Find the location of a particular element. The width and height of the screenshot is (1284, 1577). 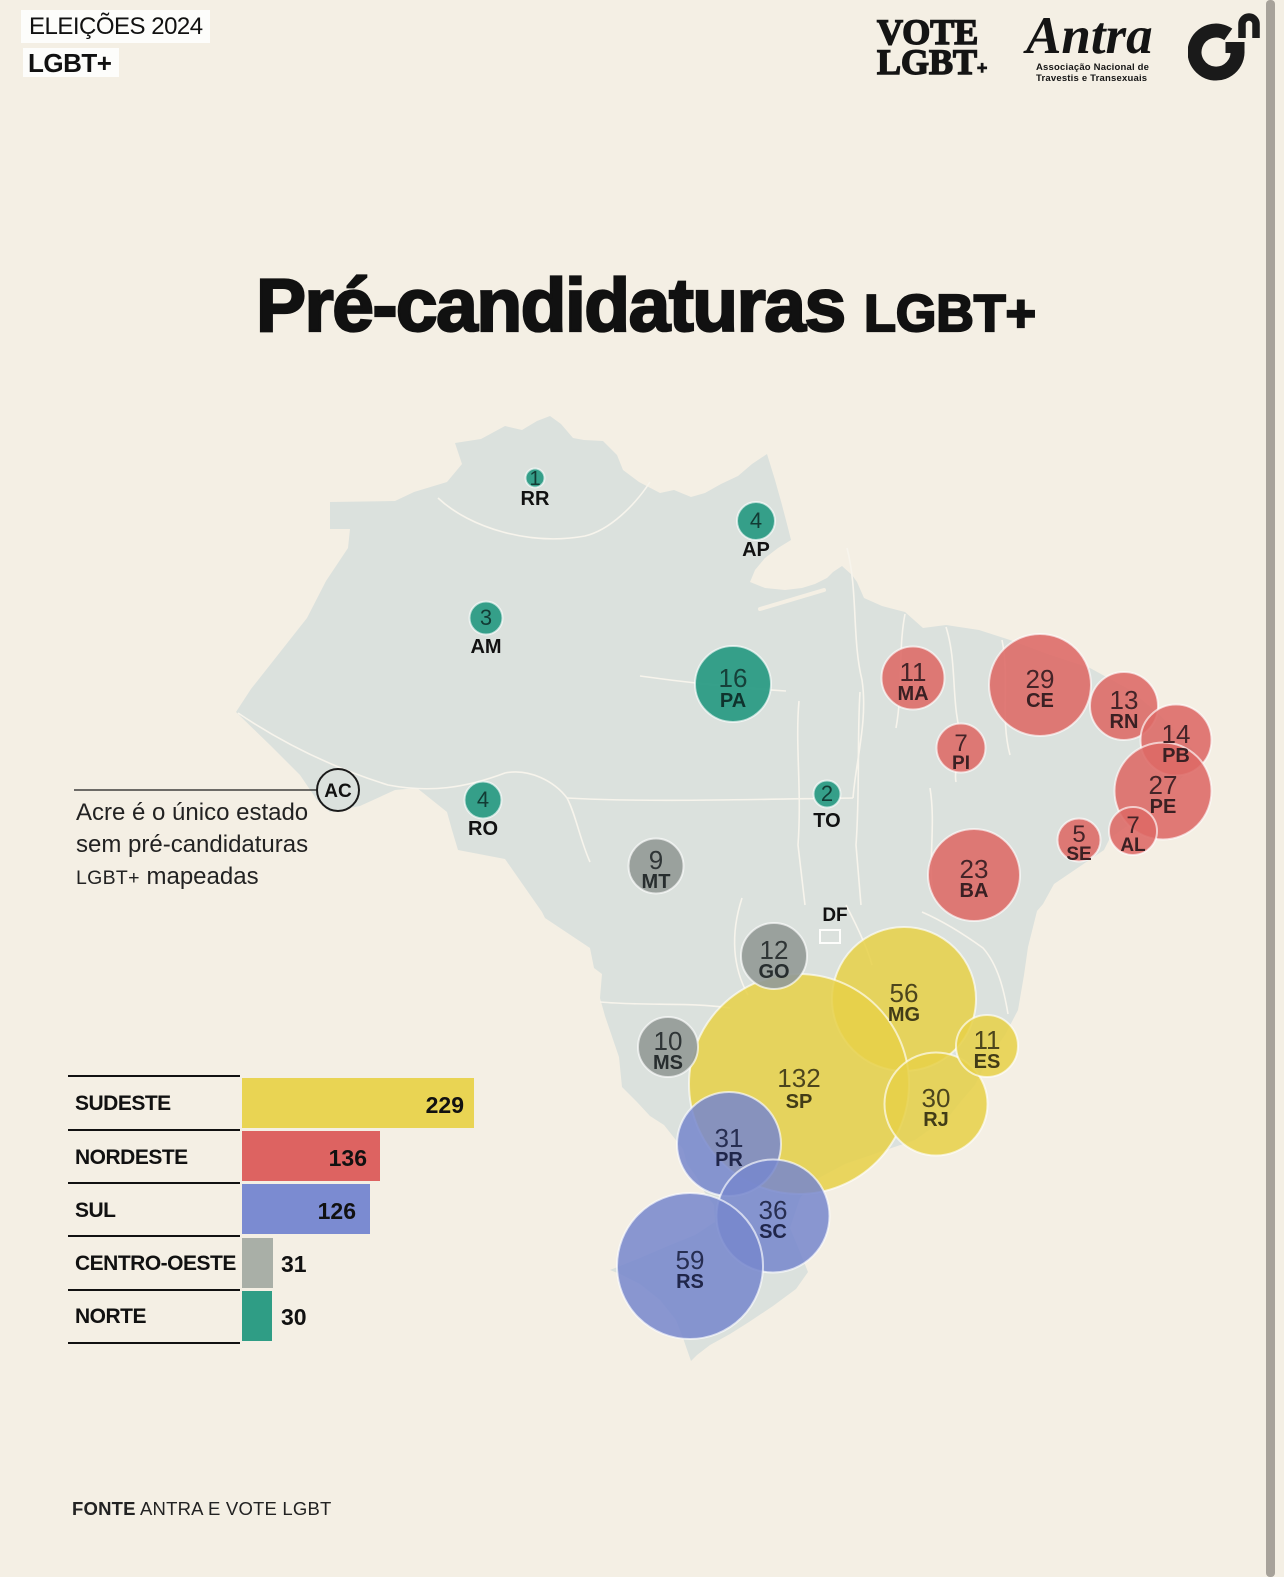

svg-text: RJ is located at coordinates (936, 1120).